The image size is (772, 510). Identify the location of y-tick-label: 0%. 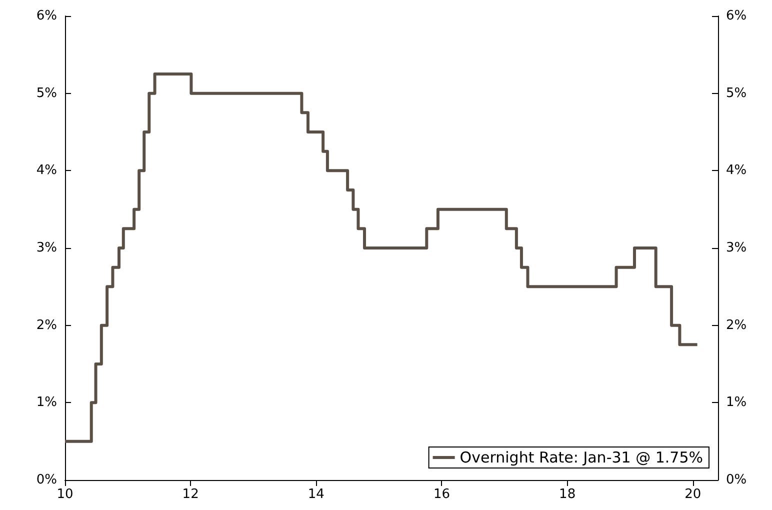
(46, 480).